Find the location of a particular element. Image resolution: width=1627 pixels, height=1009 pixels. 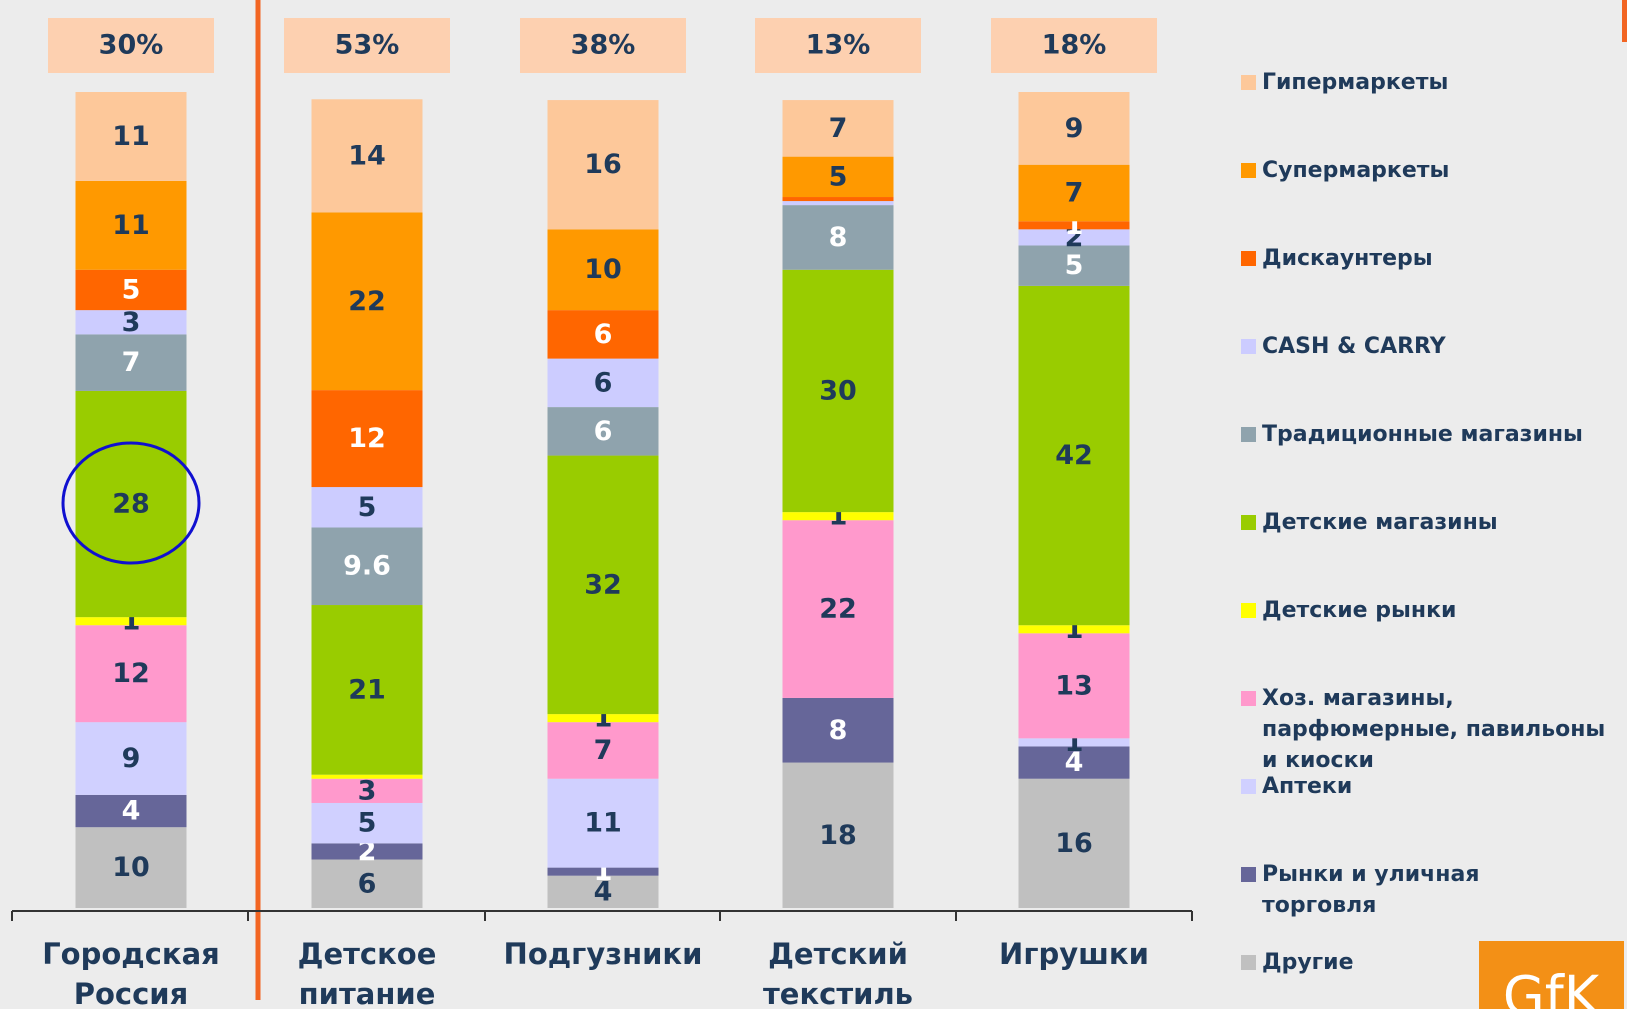

legend-label: Дискаунтеры is located at coordinates (1347, 258).